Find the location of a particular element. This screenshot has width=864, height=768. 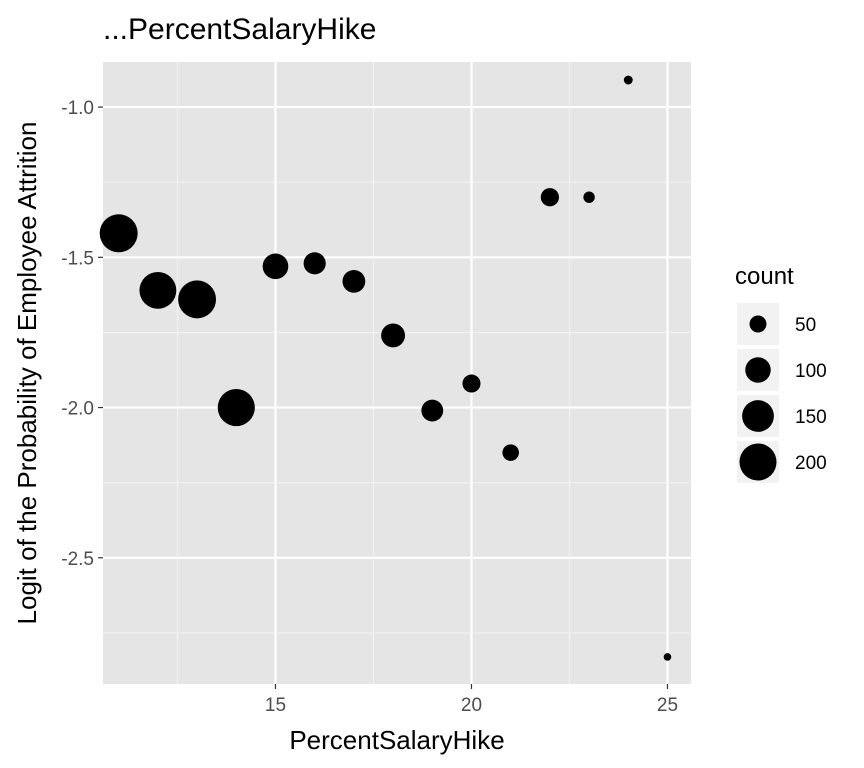

legend-label-0: 50 is located at coordinates (805, 325).